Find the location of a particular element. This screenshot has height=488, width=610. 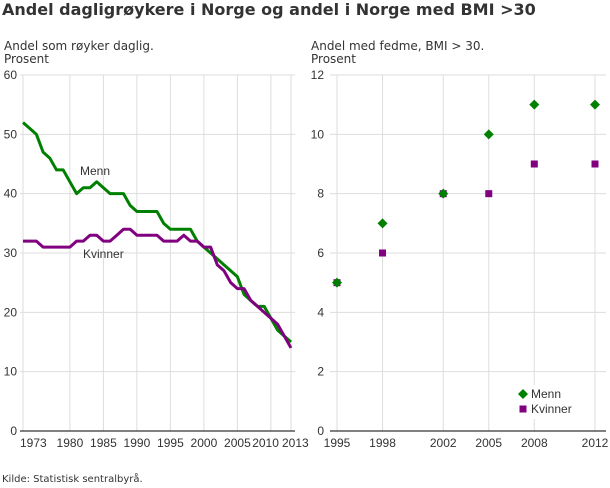

left-ylabel-1: Andel som røyker daglig. is located at coordinates (79, 46).